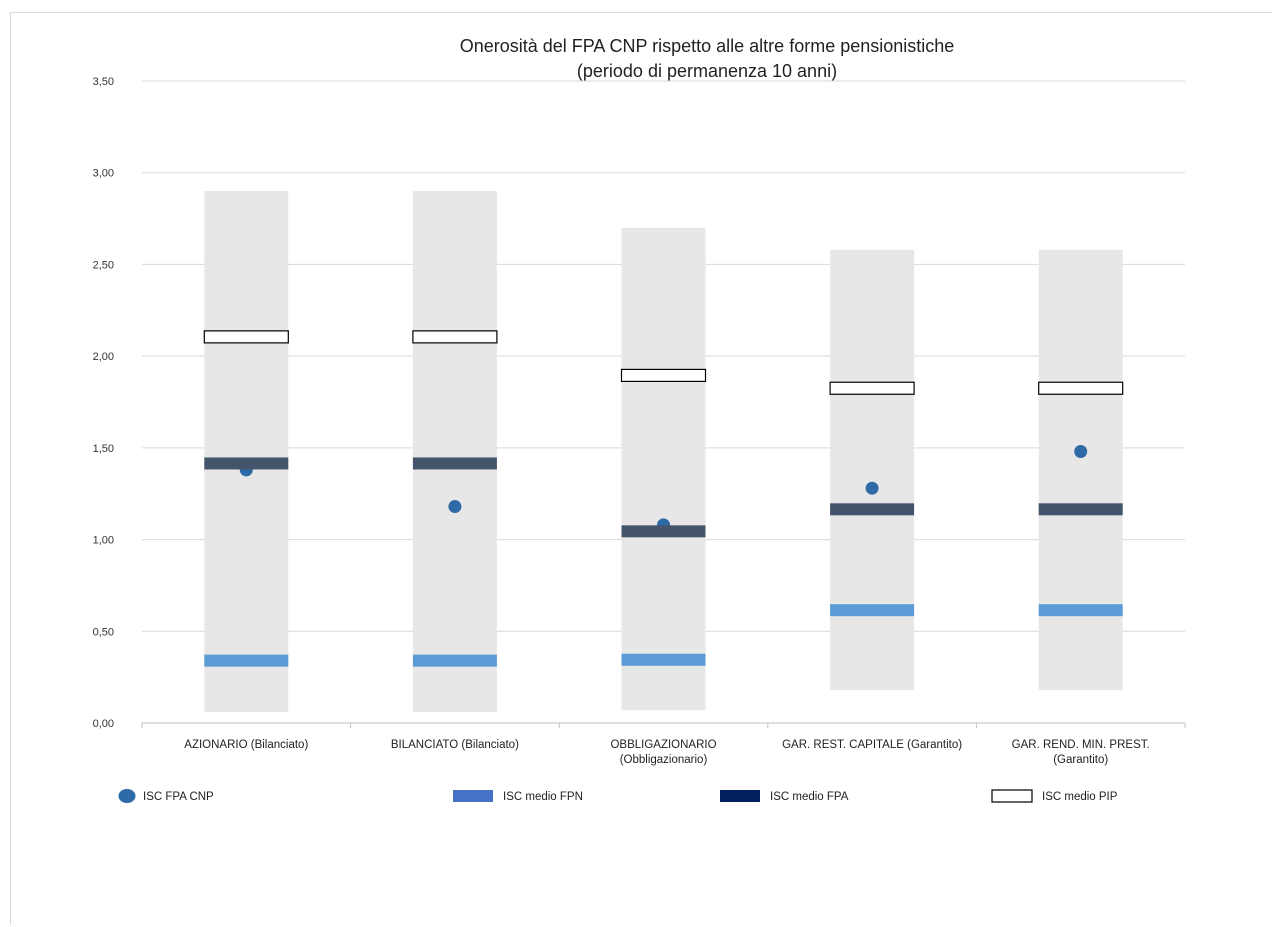 This screenshot has height=927, width=1274. I want to click on y-tick-label: 1,50, so click(103, 449).